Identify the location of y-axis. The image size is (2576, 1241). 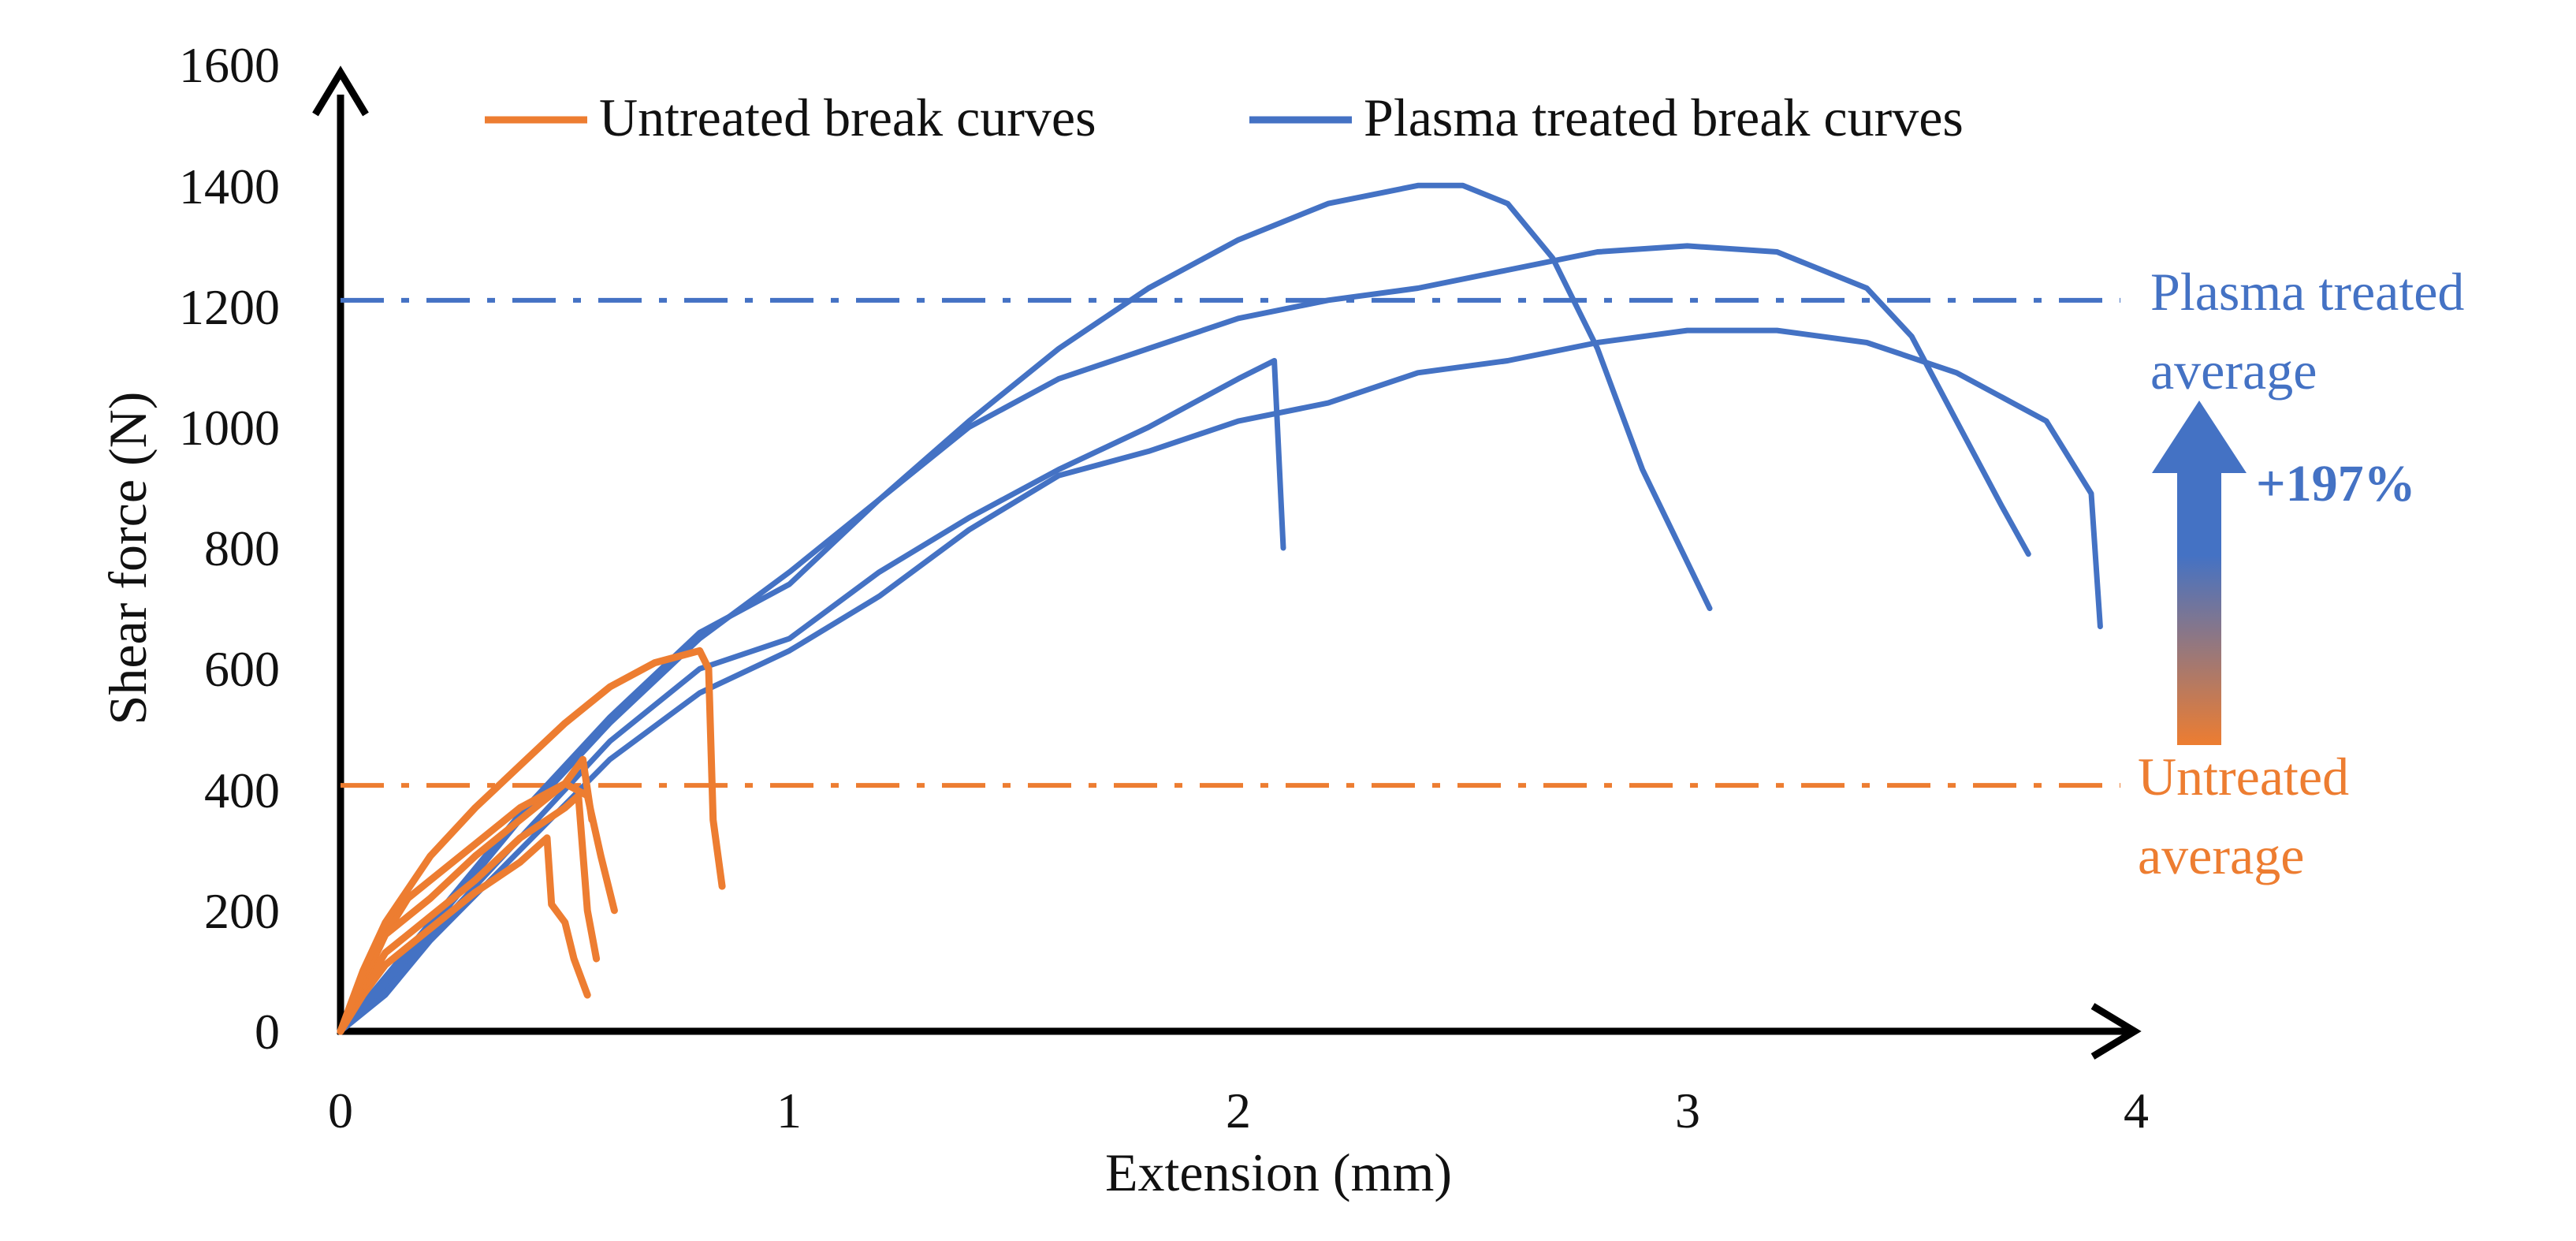
(340, 549).